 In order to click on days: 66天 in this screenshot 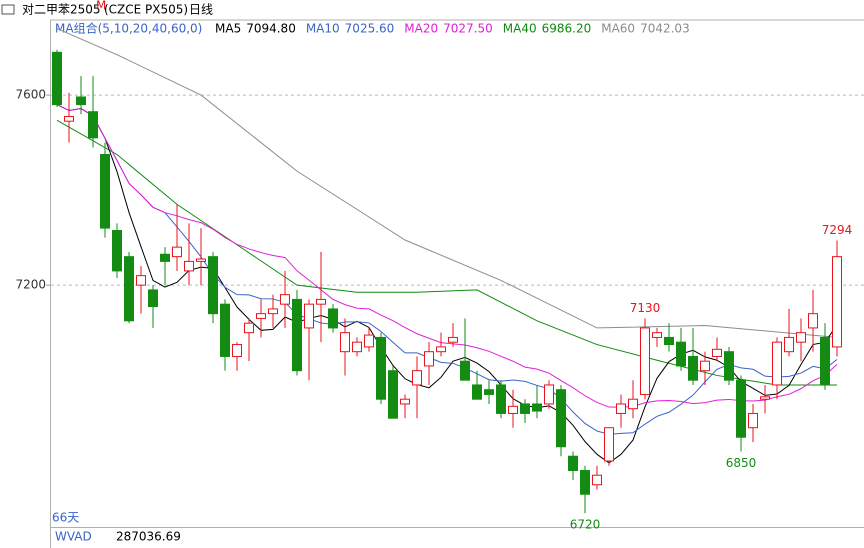, I will do `click(65, 518)`.